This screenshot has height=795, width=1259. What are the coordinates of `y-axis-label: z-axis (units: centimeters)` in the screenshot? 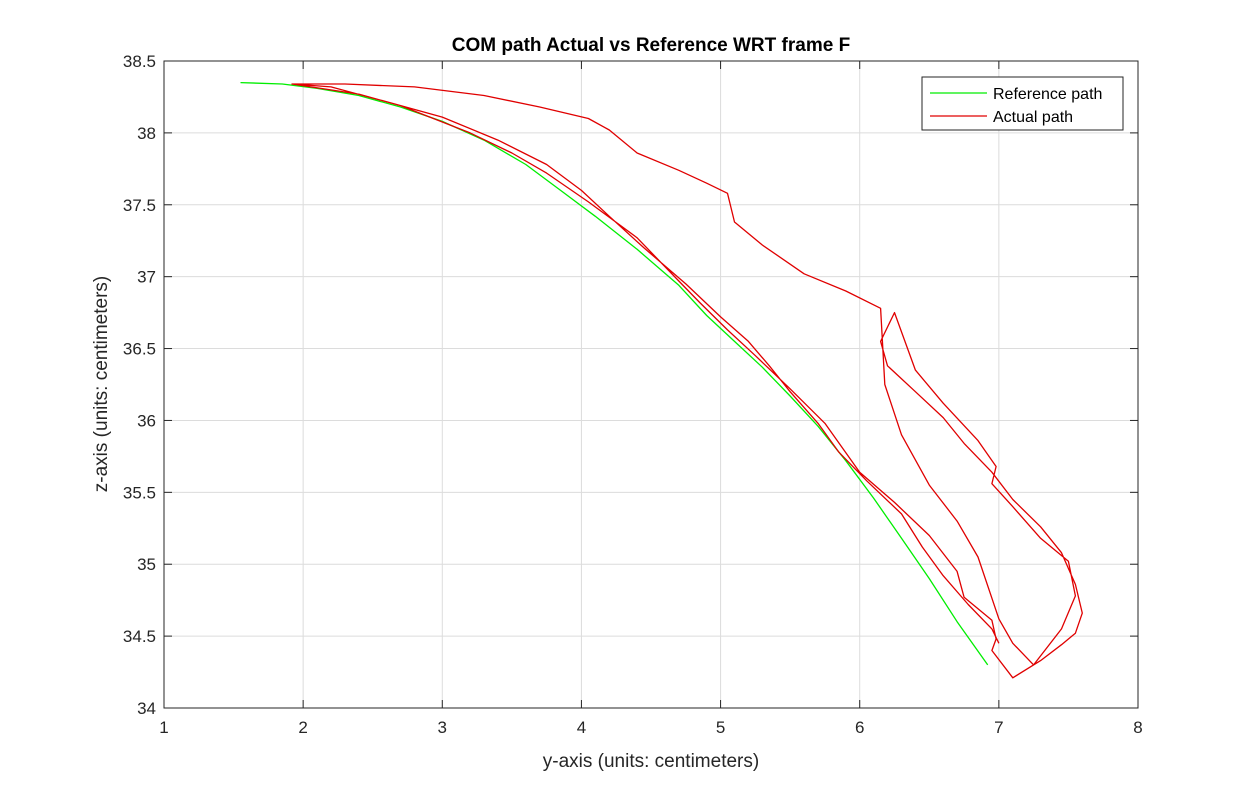 It's located at (101, 384).